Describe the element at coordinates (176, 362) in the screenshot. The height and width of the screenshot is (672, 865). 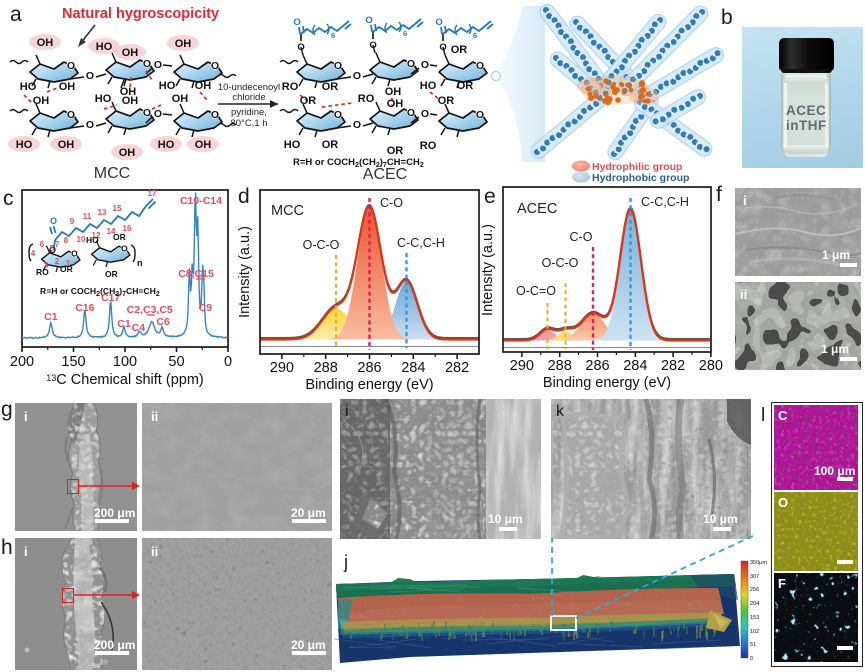
I see `svg-text: 50` at that location.